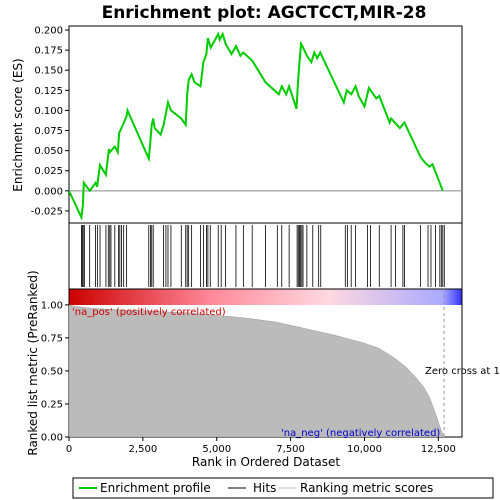 This screenshot has height=500, width=500. What do you see at coordinates (47, 211) in the screenshot?
I see `es-y-tick-label: -0.025` at bounding box center [47, 211].